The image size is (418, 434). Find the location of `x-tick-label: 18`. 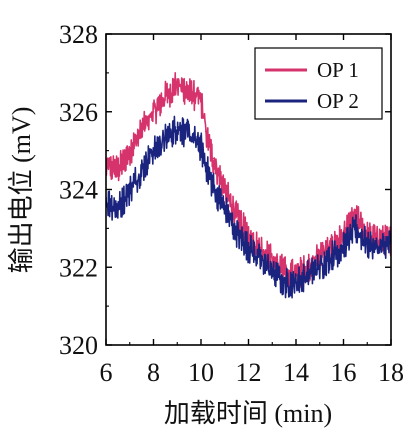

x-tick-label: 18 is located at coordinates (391, 372).